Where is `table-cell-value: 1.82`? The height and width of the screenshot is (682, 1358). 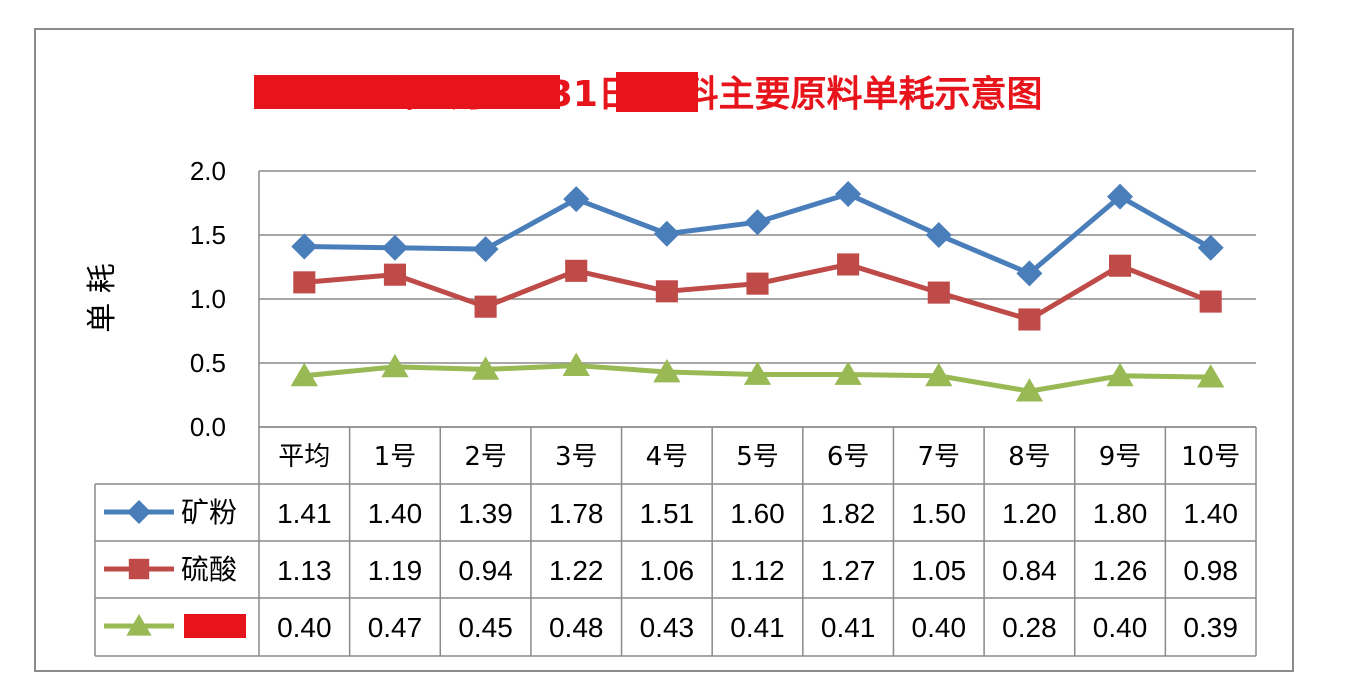
table-cell-value: 1.82 is located at coordinates (848, 513).